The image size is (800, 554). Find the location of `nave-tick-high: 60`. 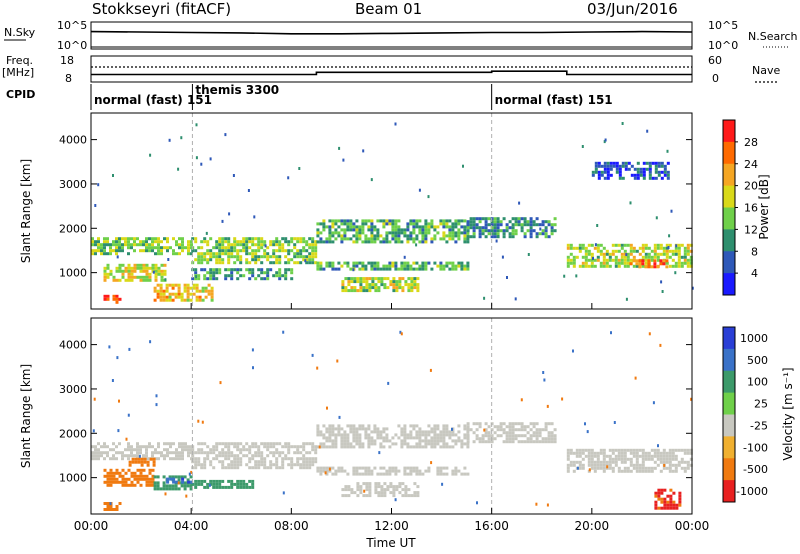

nave-tick-high: 60 is located at coordinates (715, 60).